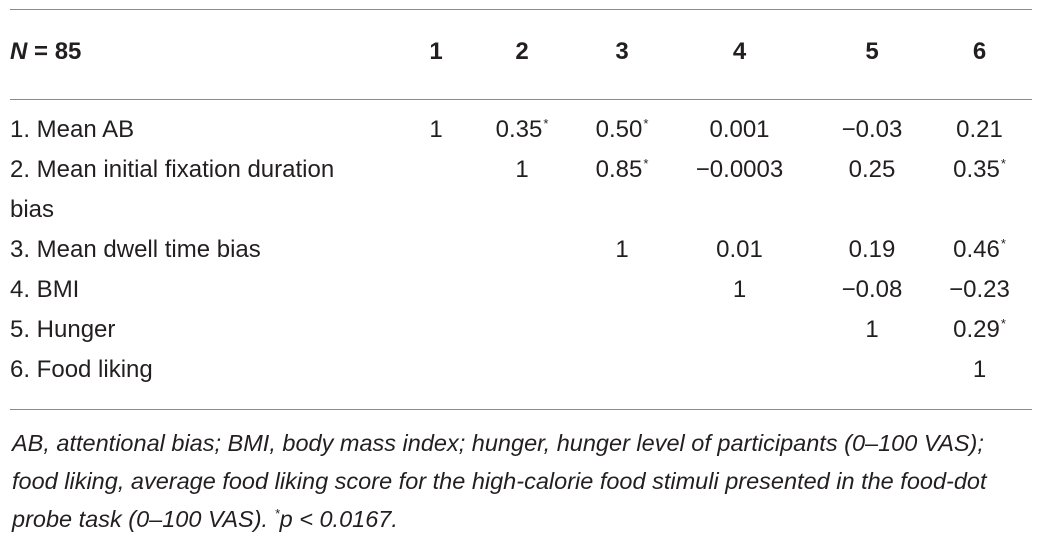 The image size is (1043, 539). I want to click on column-header: 6, so click(979, 51).